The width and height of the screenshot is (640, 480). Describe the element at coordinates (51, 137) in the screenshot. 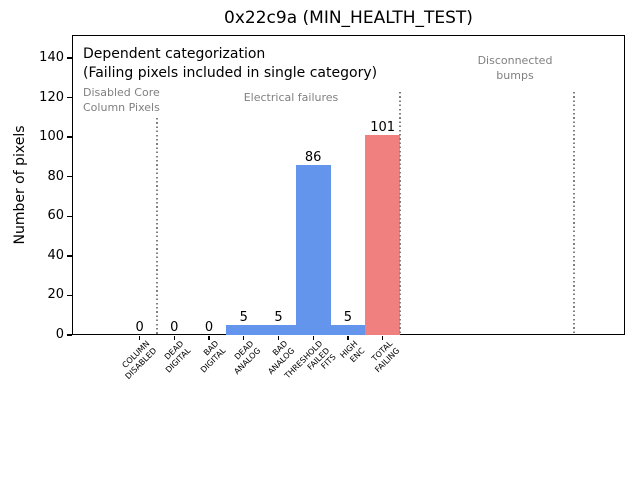

I see `y-tick-label: 100` at that location.